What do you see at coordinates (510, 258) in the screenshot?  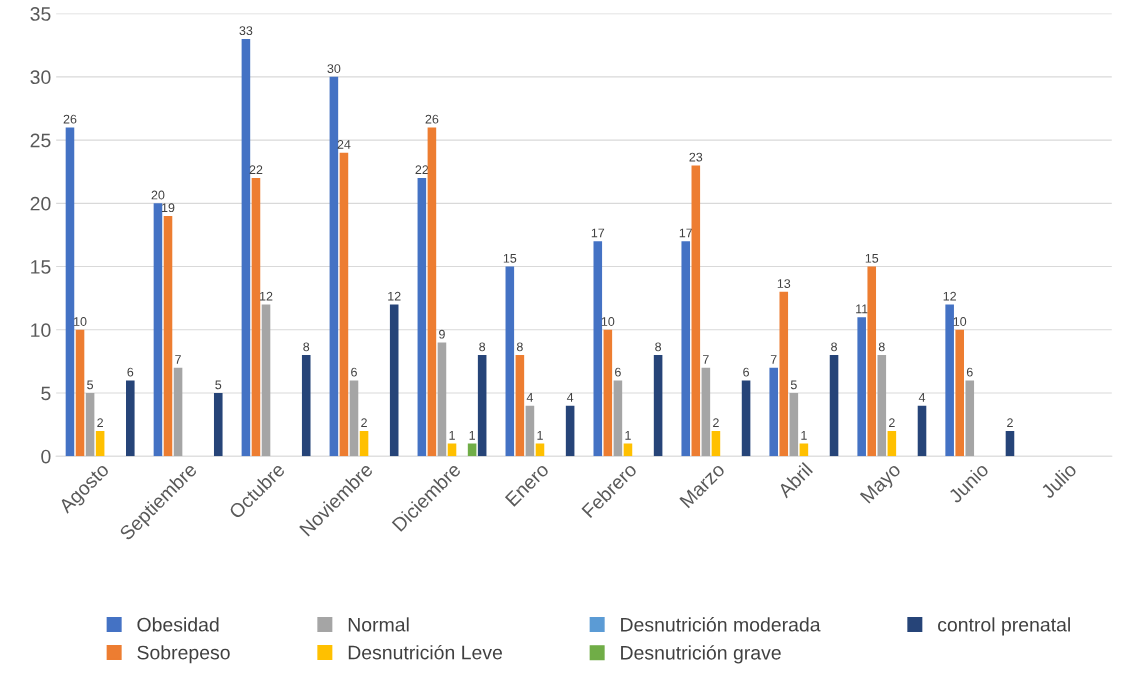 I see `data-label: 15` at bounding box center [510, 258].